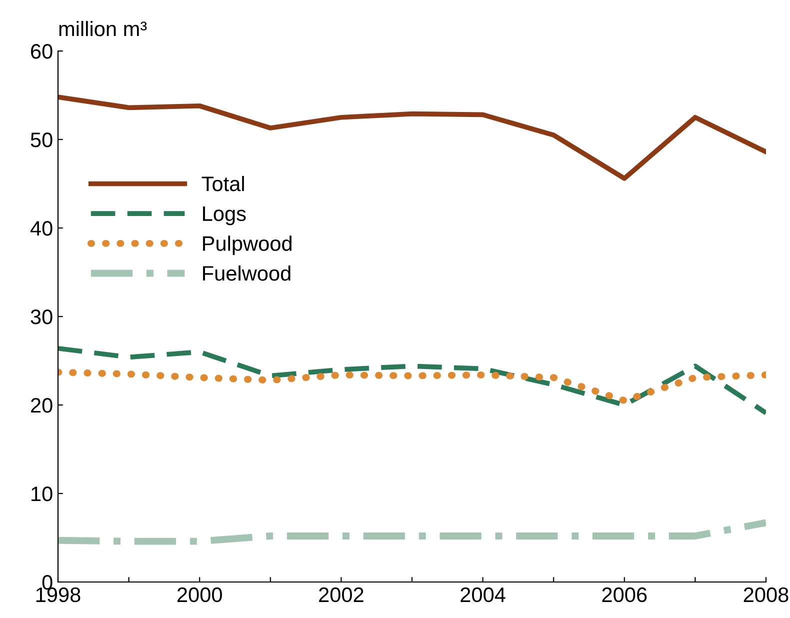 This screenshot has width=790, height=618. What do you see at coordinates (41, 405) in the screenshot?
I see `y-tick-label: 20` at bounding box center [41, 405].